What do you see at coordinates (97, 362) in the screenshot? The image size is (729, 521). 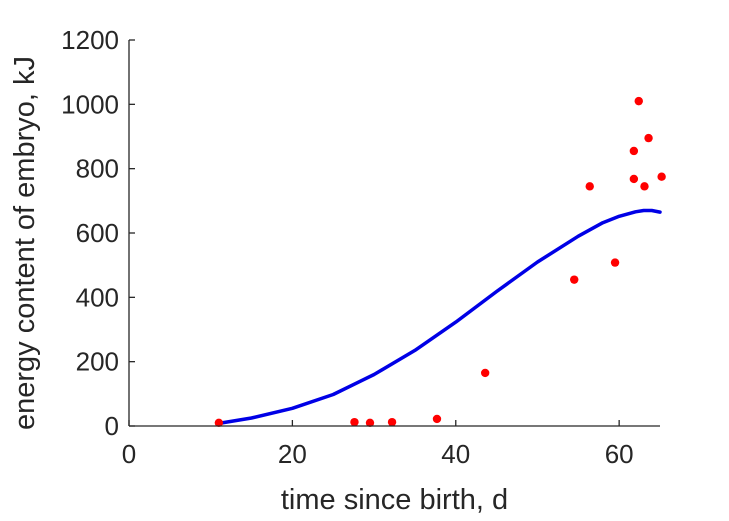 I see `y-tick-label: 200` at bounding box center [97, 362].